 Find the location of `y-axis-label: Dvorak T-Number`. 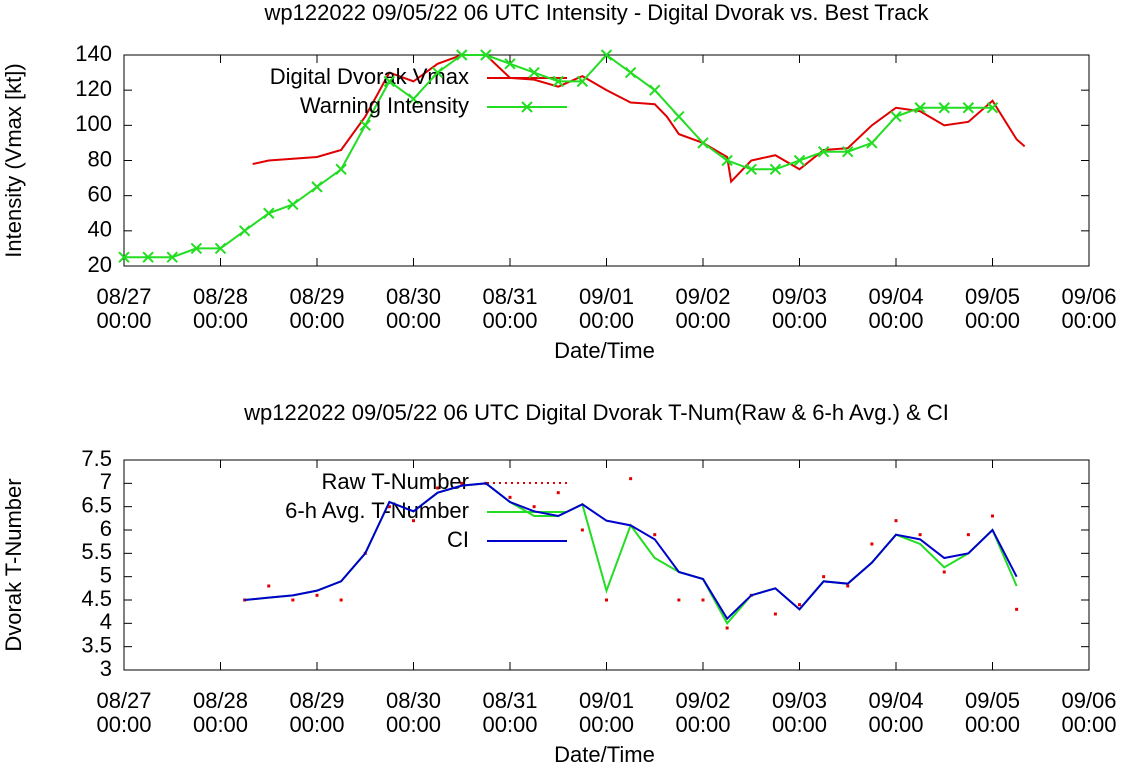

y-axis-label: Dvorak T-Number is located at coordinates (13, 564).